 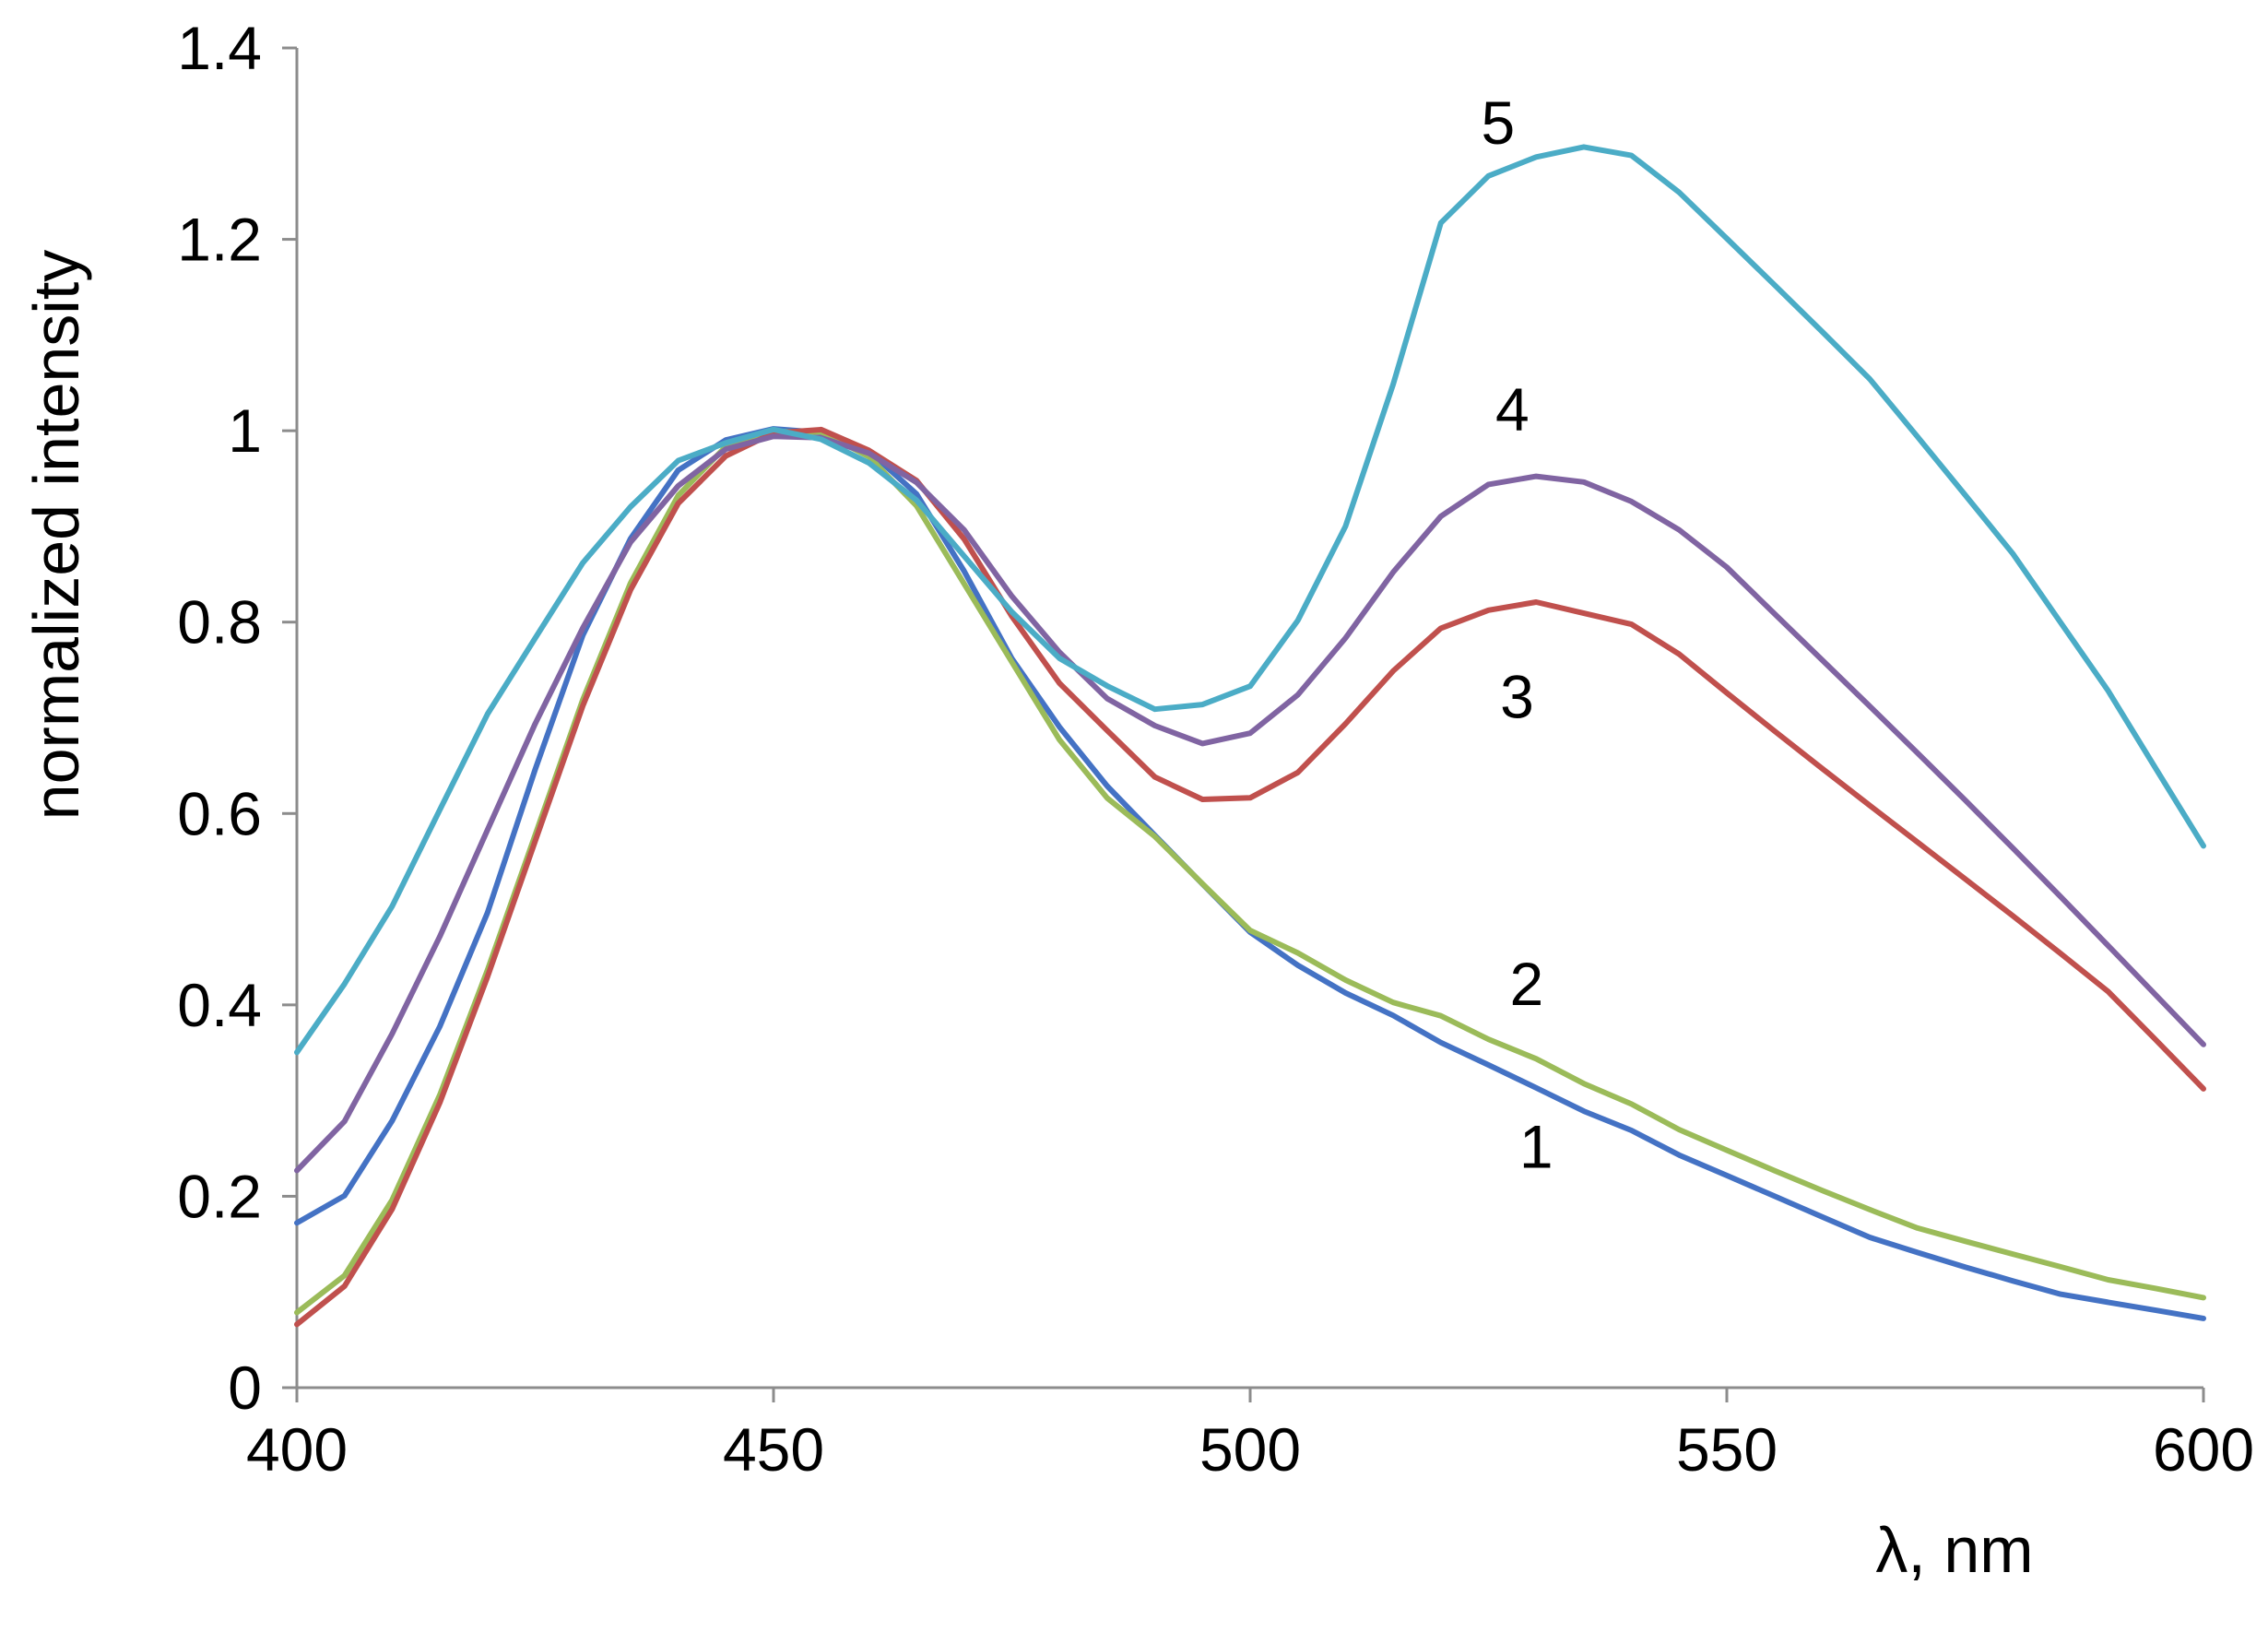 I want to click on curve-labels: 1 2 3 4 5, so click(x=1517, y=635).